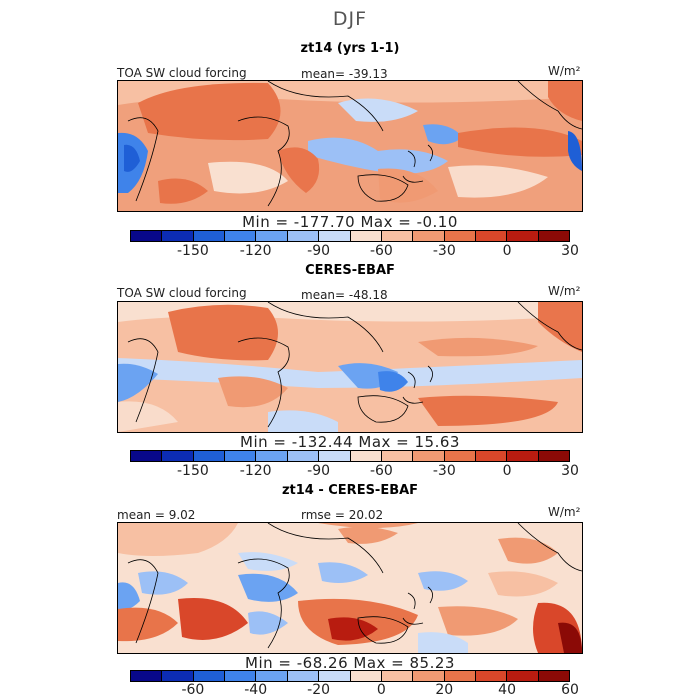 This screenshot has height=700, width=700. What do you see at coordinates (350, 19) in the screenshot?
I see `season-title: DJF` at bounding box center [350, 19].